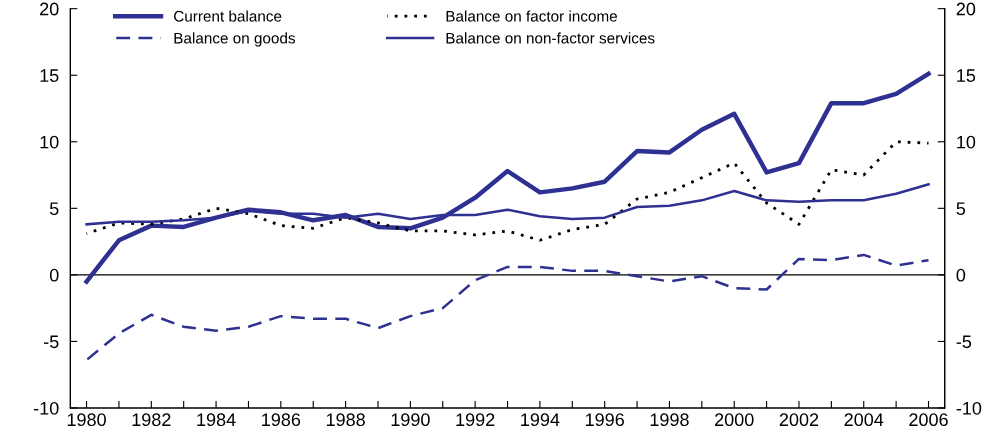 The width and height of the screenshot is (1005, 434). I want to click on legend-label: Current balance, so click(228, 16).